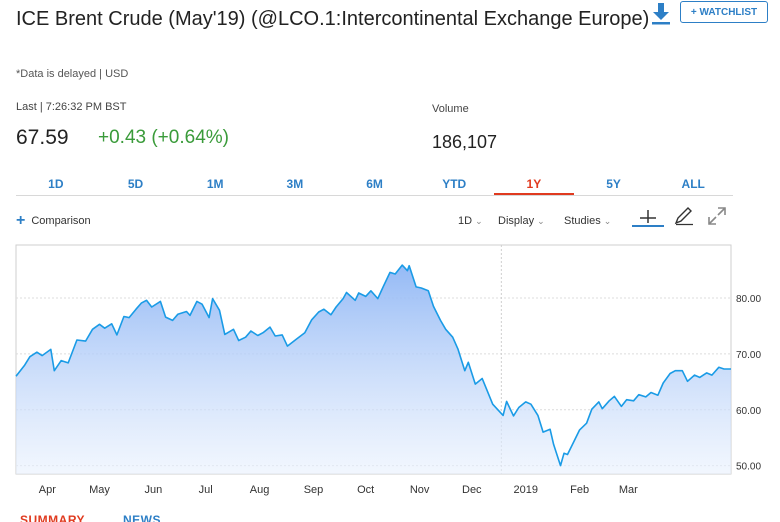 This screenshot has height=522, width=780. I want to click on price-change: +0.43 (+0.64%), so click(163, 137).